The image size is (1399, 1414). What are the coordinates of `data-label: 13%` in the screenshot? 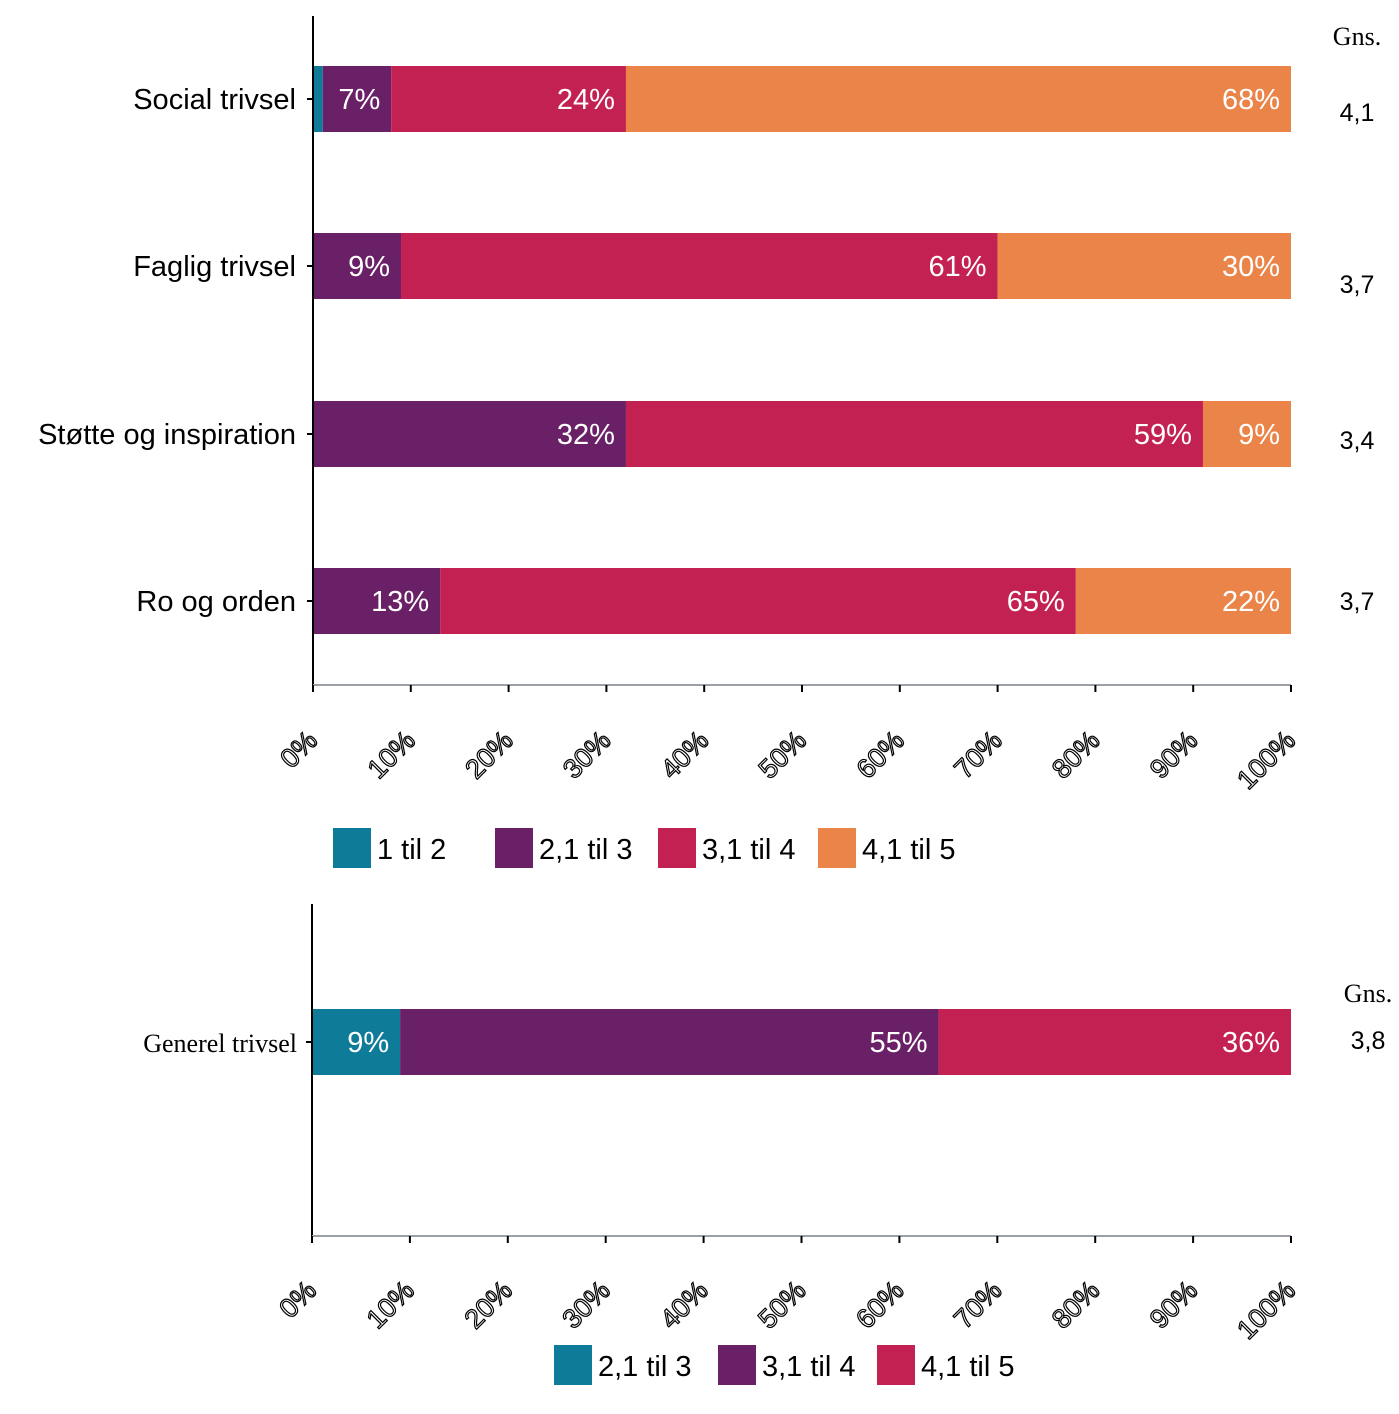 It's located at (400, 602).